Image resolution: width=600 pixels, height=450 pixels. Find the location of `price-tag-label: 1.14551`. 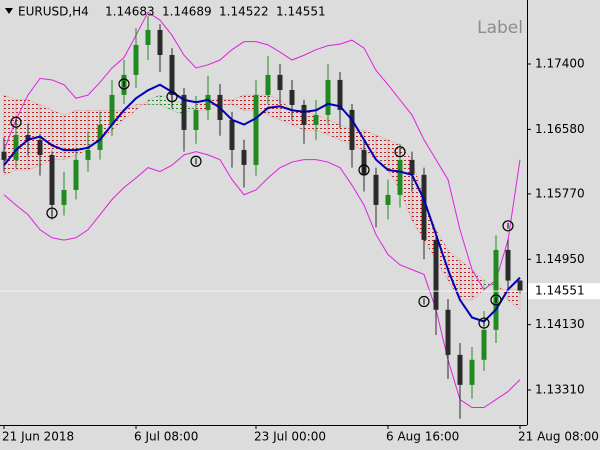

price-tag-label: 1.14551 is located at coordinates (560, 291).